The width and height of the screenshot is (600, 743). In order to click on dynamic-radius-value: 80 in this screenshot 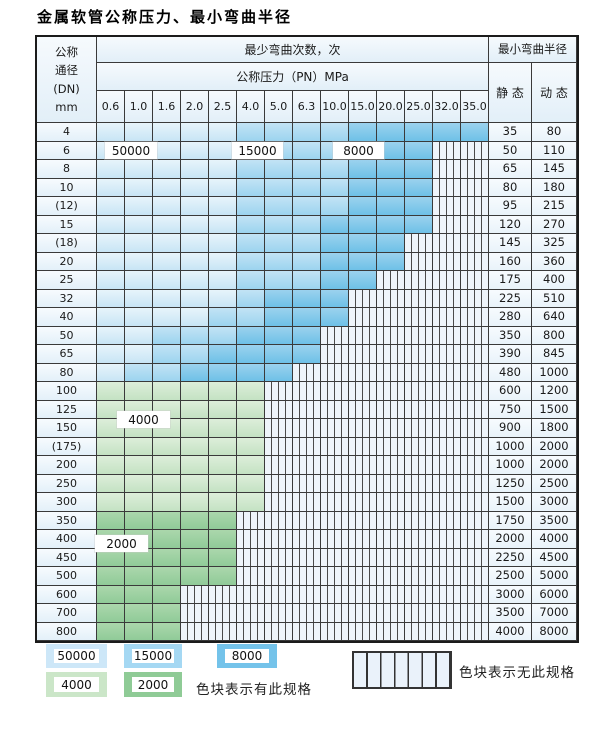, I will do `click(554, 132)`.